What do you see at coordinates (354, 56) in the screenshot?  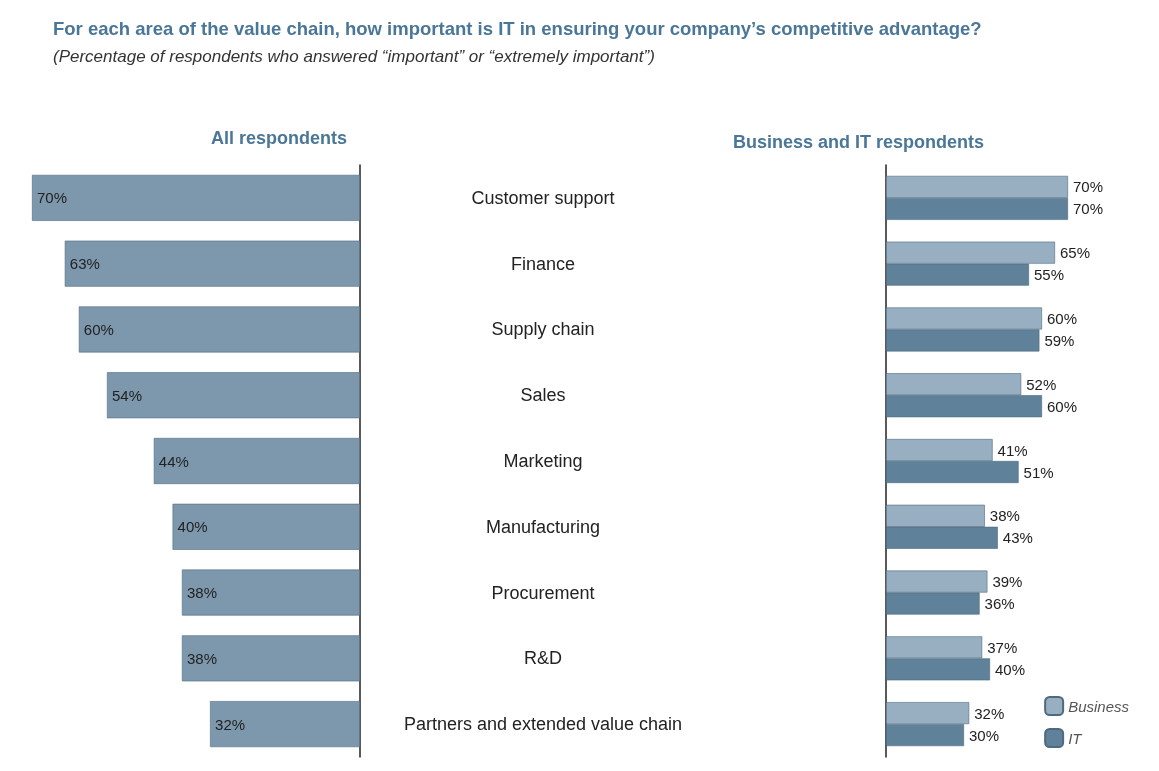 I see `chart-subtitle: (Percentage of respondents who answered “important” or “extremely important”)` at bounding box center [354, 56].